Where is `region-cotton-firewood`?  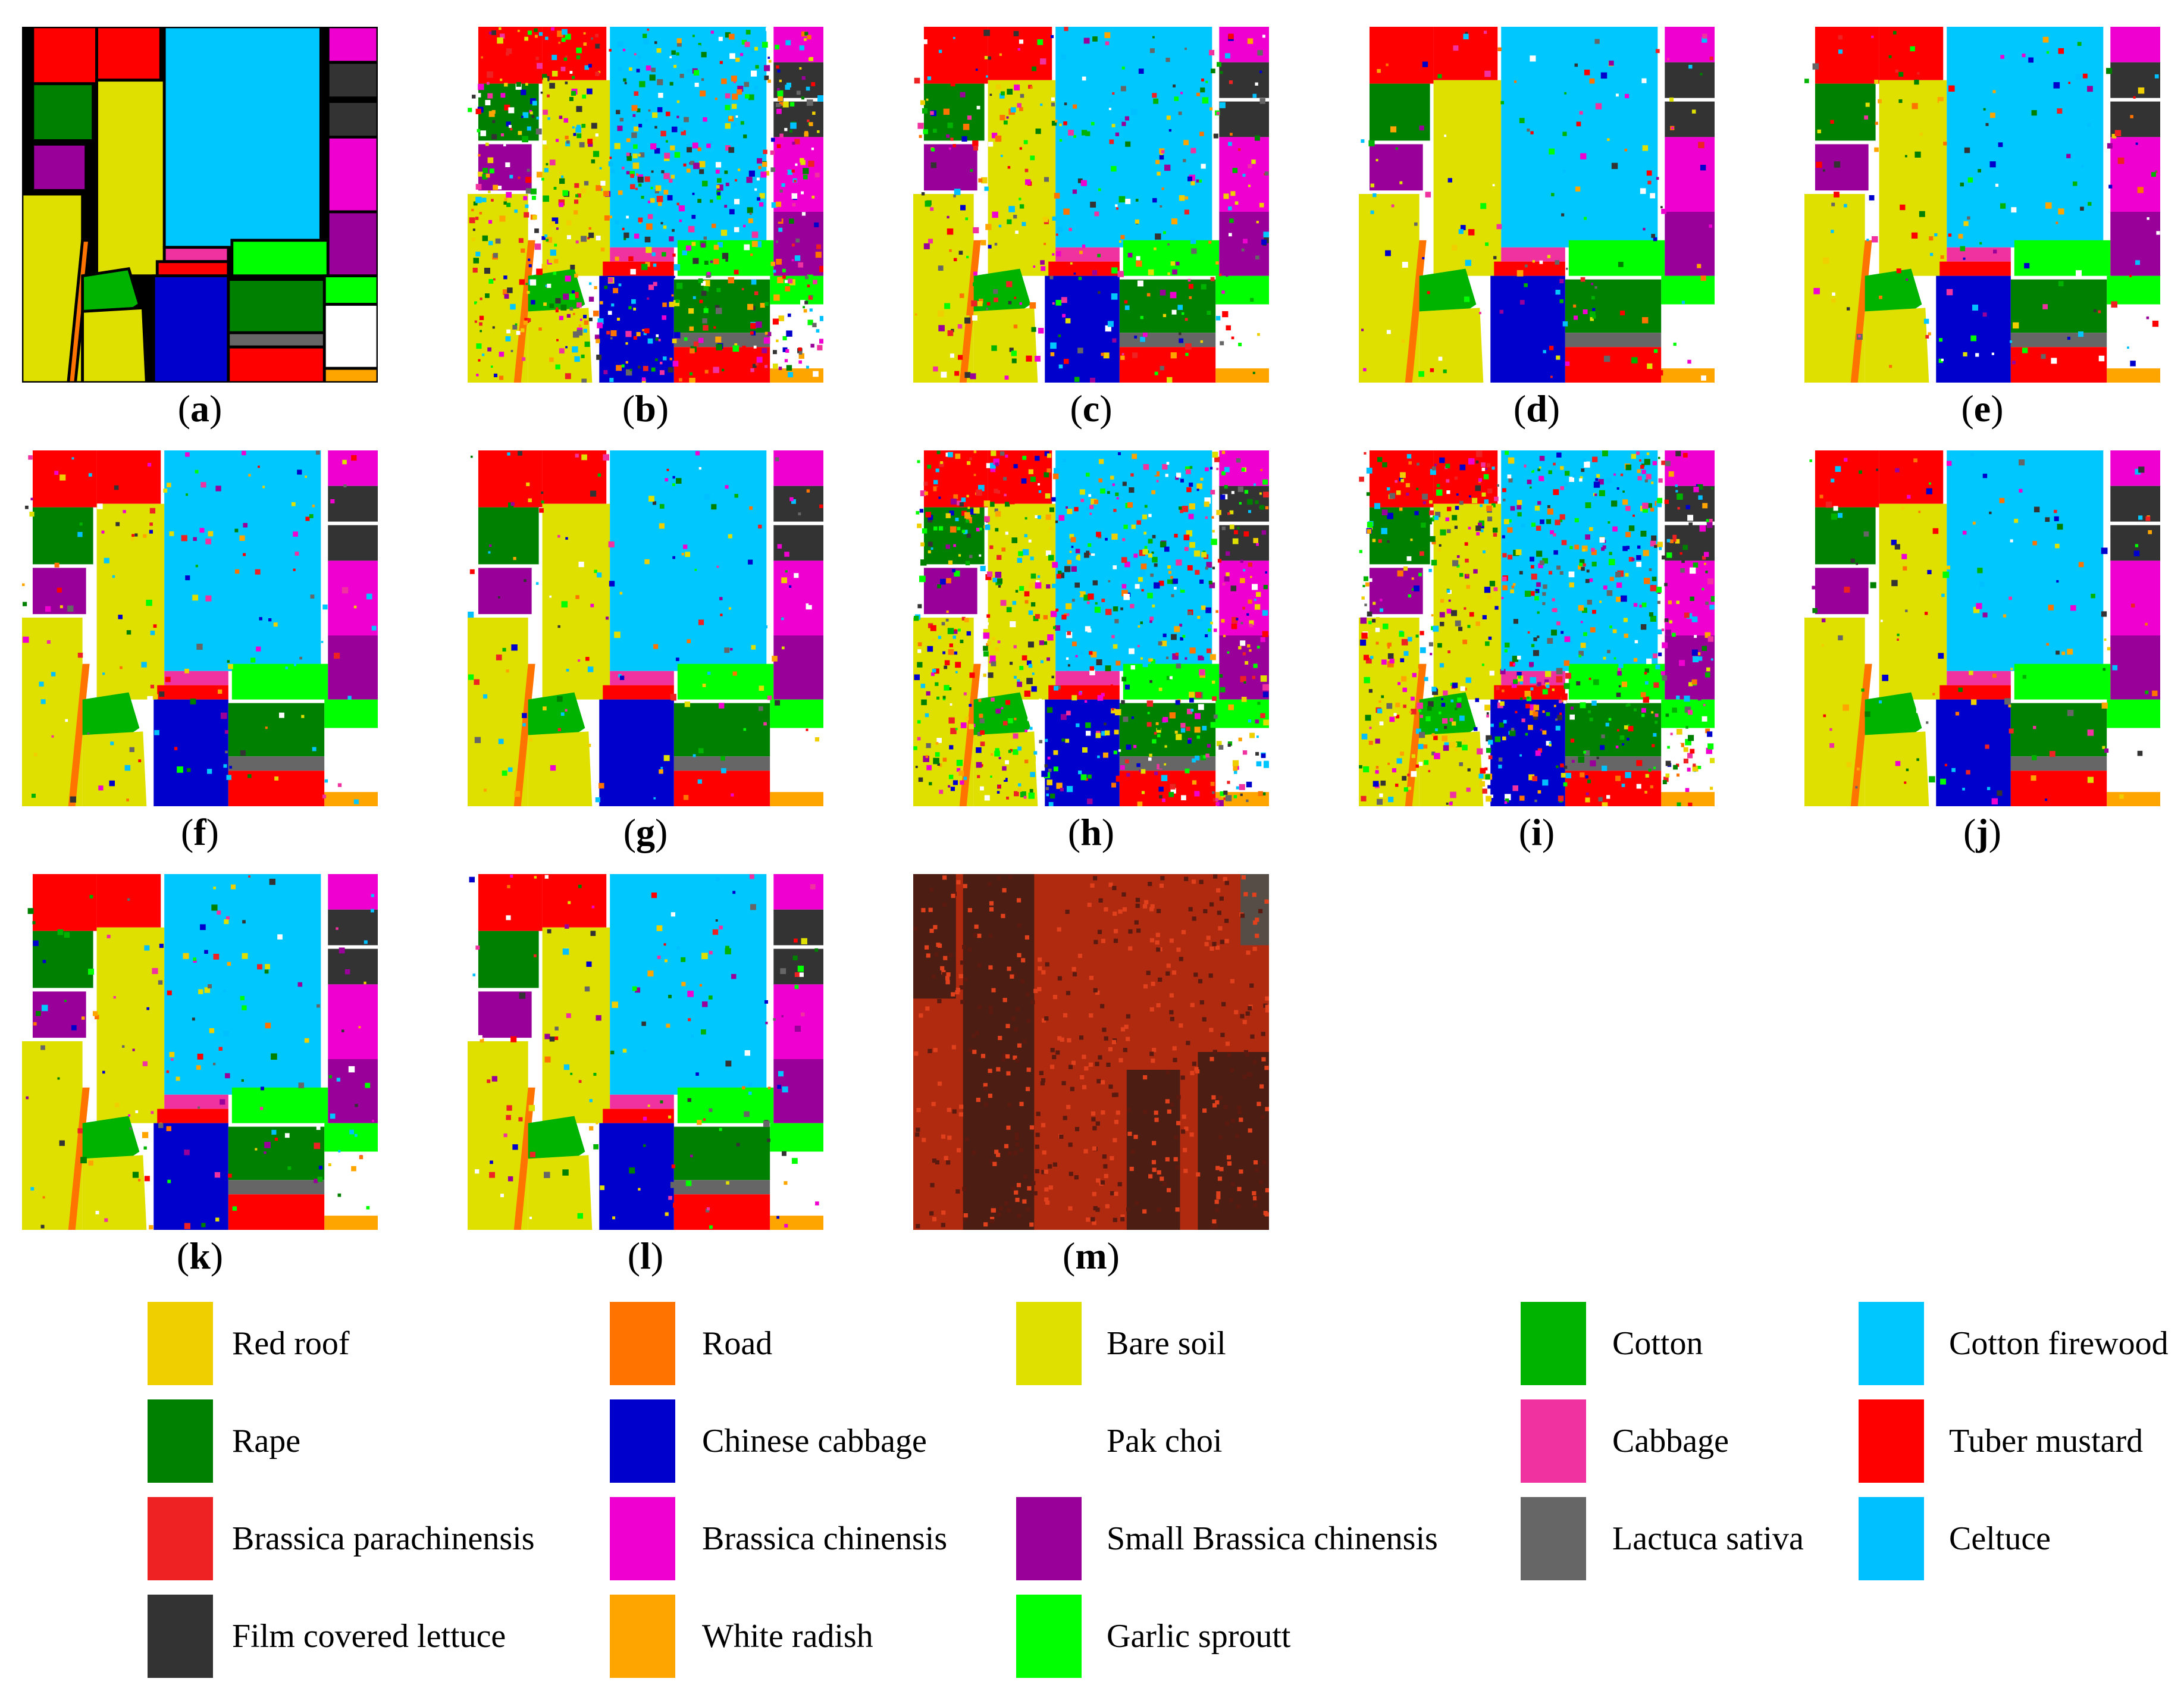 region-cotton-firewood is located at coordinates (1580, 137).